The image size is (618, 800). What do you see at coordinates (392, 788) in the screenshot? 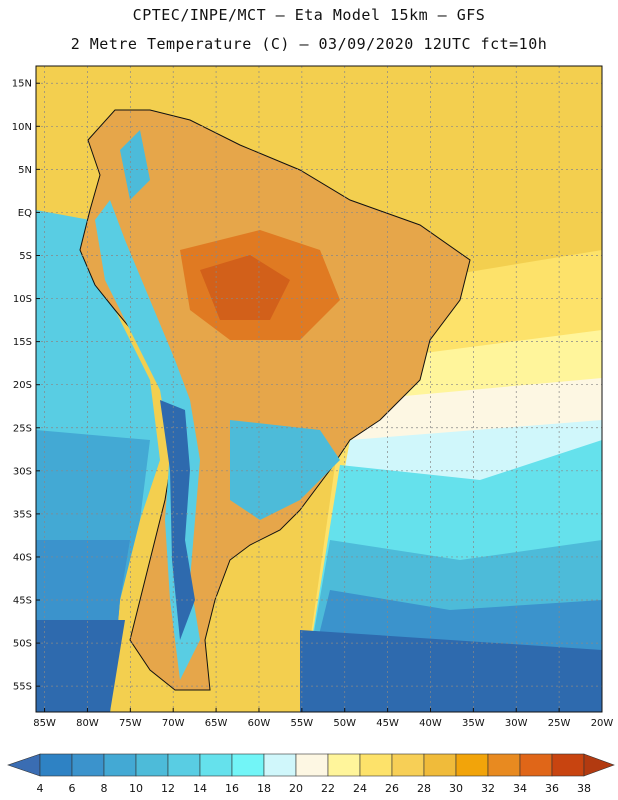
I see `colorbar-label: 26` at bounding box center [392, 788].